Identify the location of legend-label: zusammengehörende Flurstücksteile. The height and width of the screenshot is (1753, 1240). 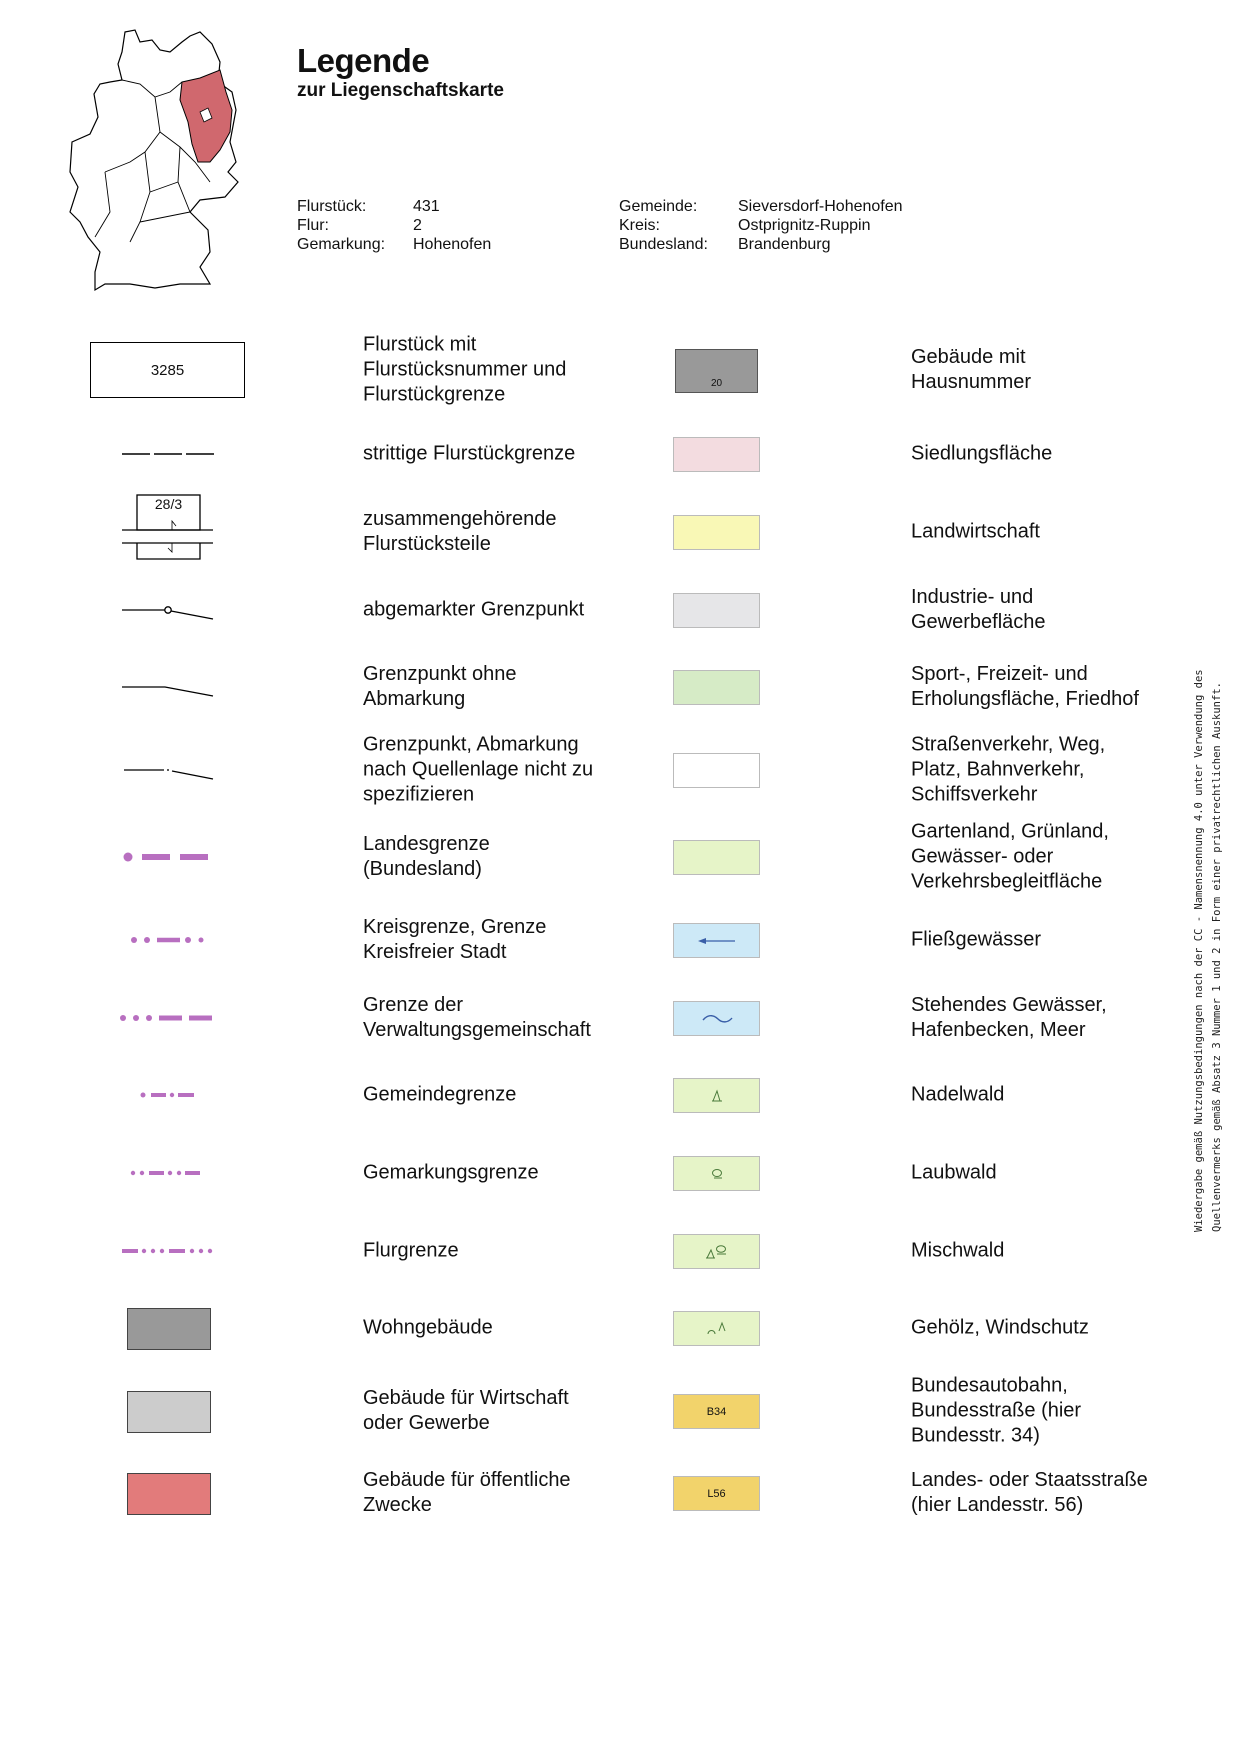
(460, 531).